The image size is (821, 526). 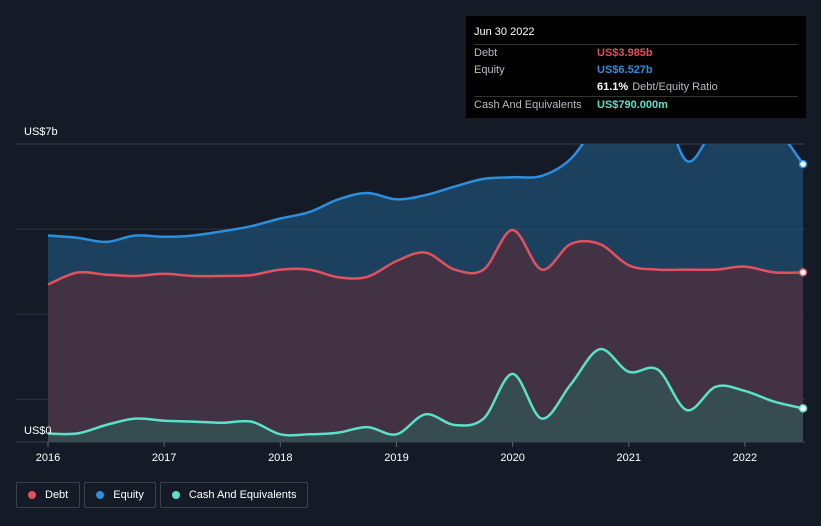 I want to click on tooltip-row-ratio: 61.1% Debt/Equity Ratio, so click(x=636, y=87).